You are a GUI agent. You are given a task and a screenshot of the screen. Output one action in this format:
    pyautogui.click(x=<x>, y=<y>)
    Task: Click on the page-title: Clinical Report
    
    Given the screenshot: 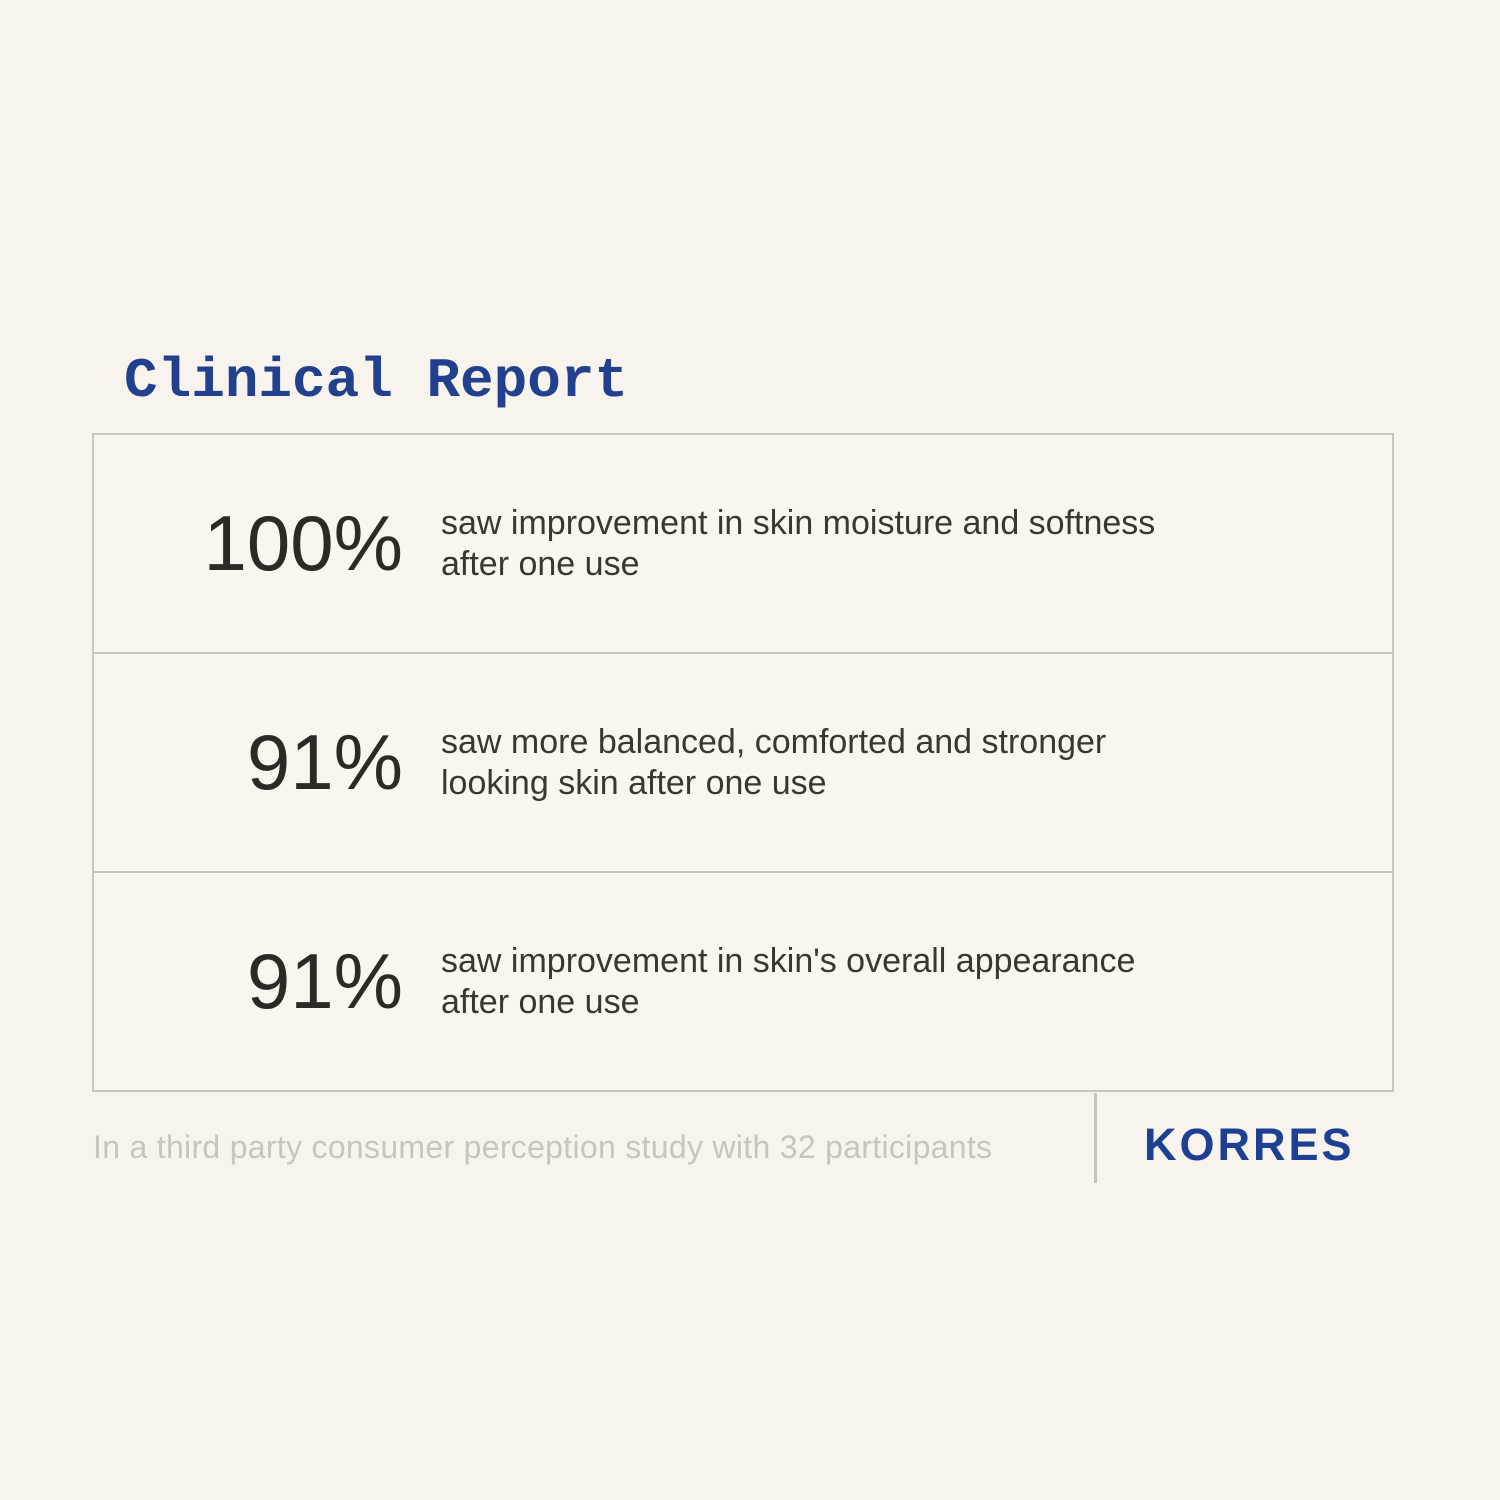 What is the action you would take?
    pyautogui.click(x=376, y=381)
    